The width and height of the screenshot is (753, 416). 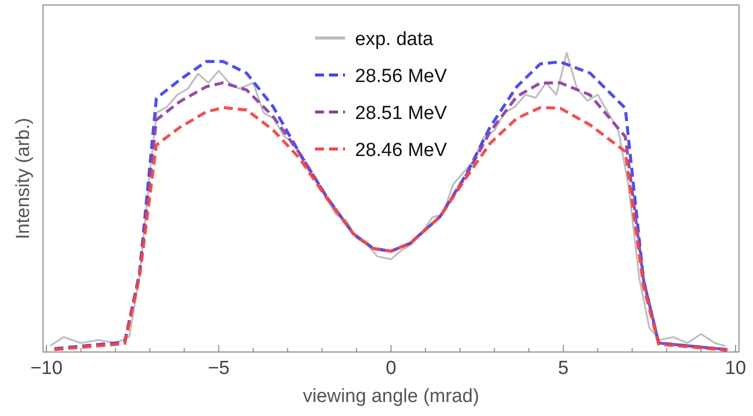 What do you see at coordinates (391, 396) in the screenshot?
I see `x-axis-title: viewing angle (mrad)` at bounding box center [391, 396].